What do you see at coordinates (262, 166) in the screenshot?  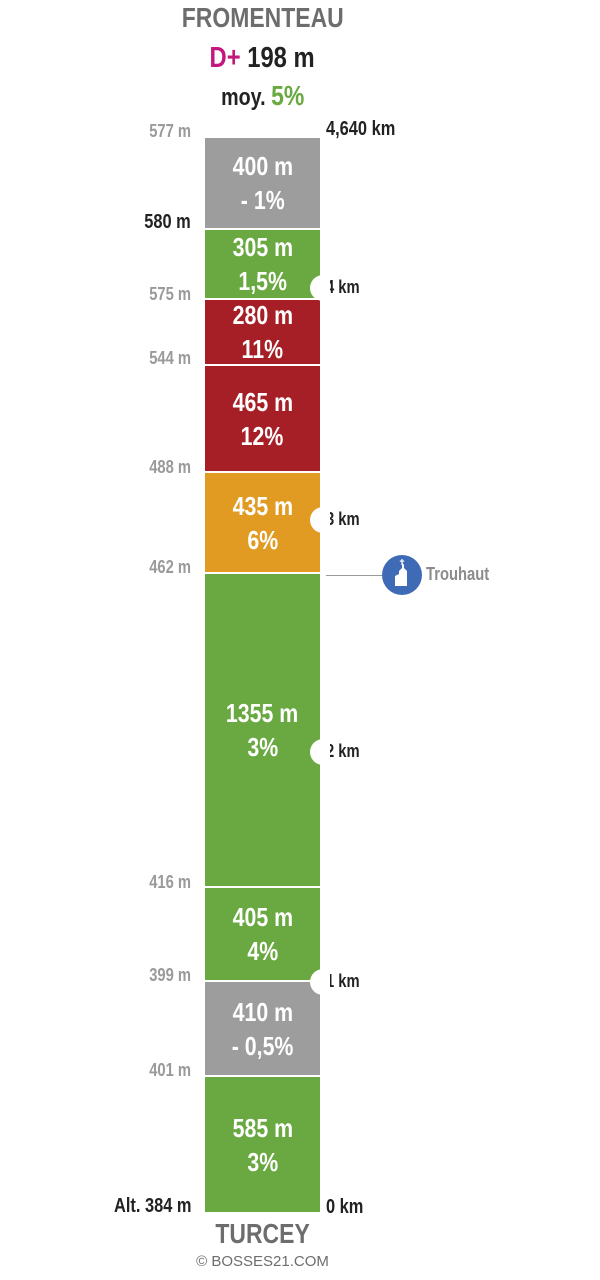 I see `segment-length: 400 m` at bounding box center [262, 166].